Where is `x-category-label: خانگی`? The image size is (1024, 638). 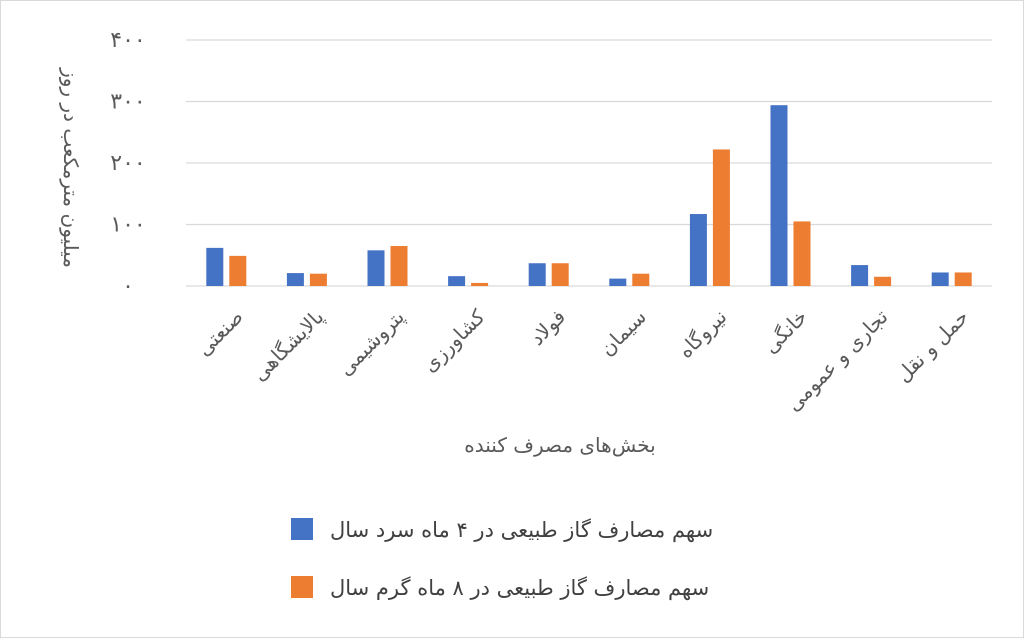 x-category-label: خانگی is located at coordinates (785, 332).